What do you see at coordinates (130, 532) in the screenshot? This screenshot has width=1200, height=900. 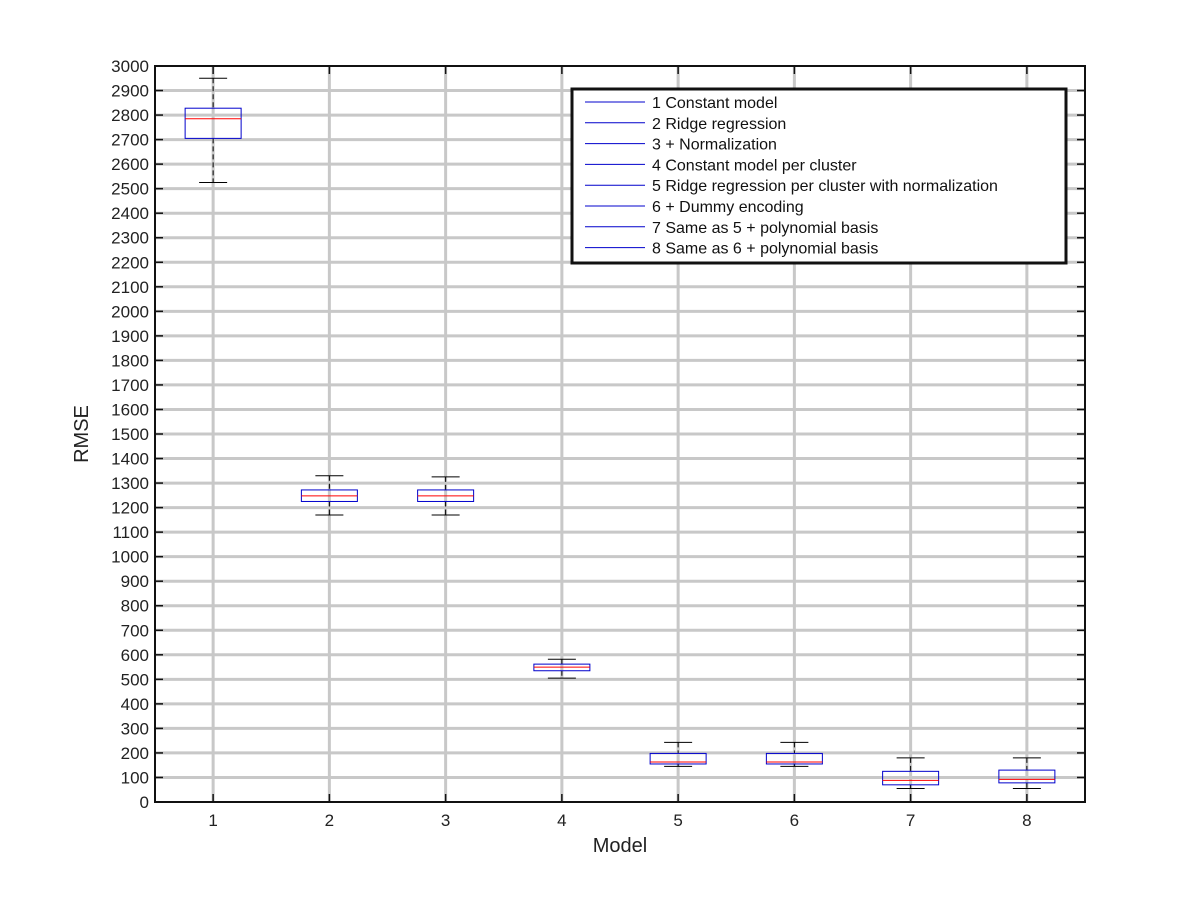 I see `y-tick-label: 1100` at bounding box center [130, 532].